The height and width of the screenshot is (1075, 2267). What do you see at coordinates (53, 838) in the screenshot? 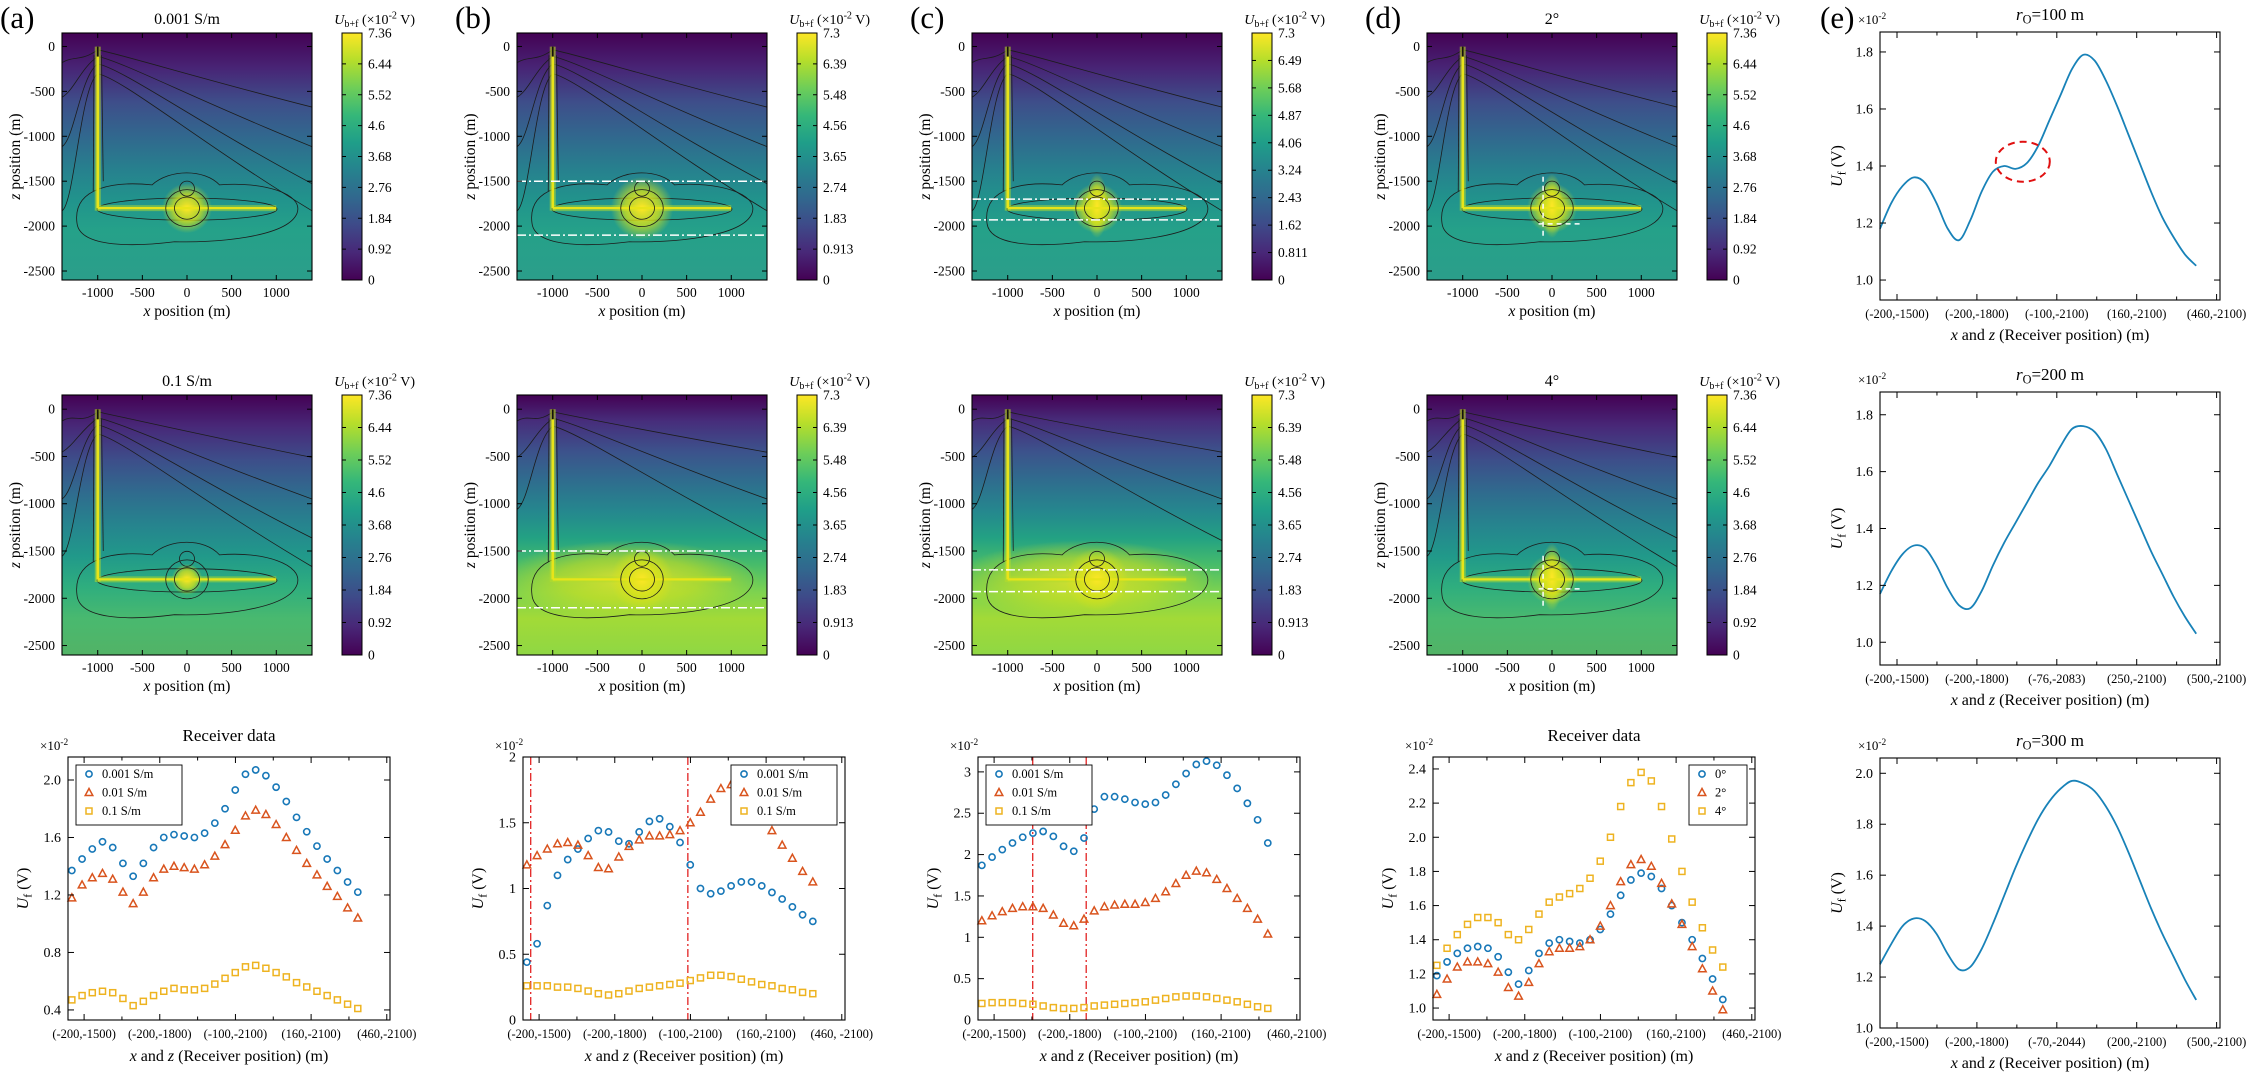
I see `y-tick-label: 1.6` at bounding box center [53, 838].